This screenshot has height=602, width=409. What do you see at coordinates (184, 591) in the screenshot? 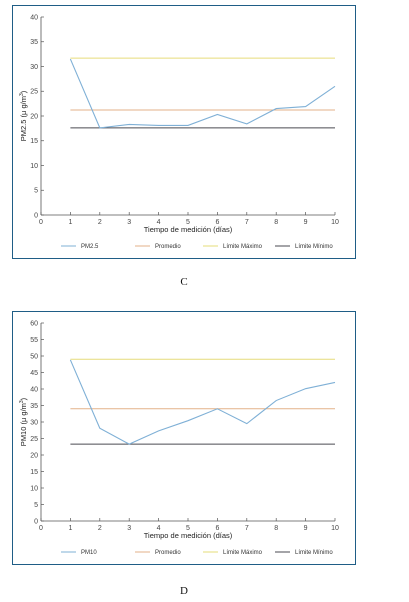
I see `panel-label-d: D` at bounding box center [184, 591].